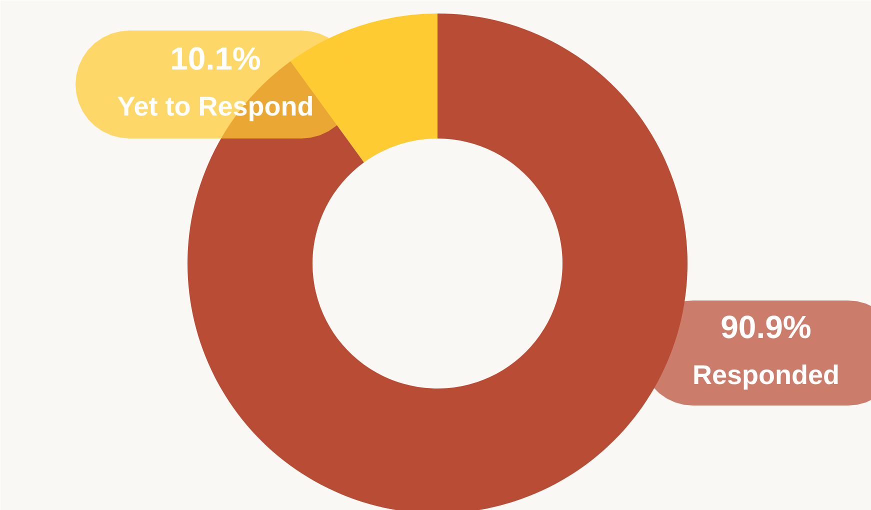 The height and width of the screenshot is (510, 871). I want to click on slice-label: Responded, so click(766, 375).